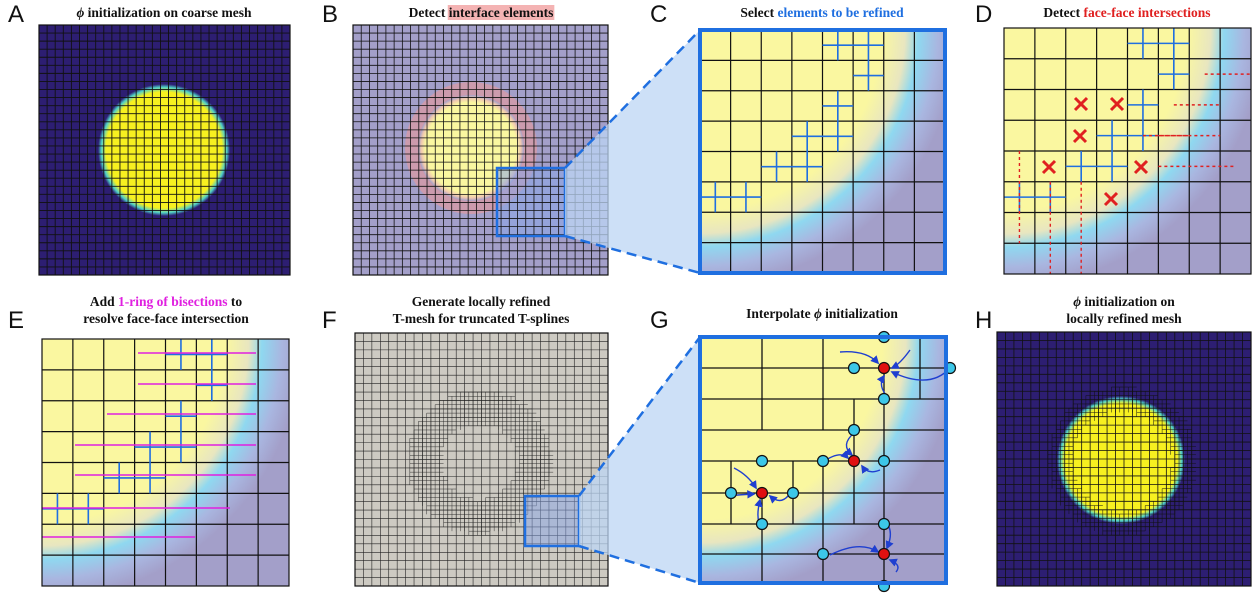 The width and height of the screenshot is (1258, 594). I want to click on panel-g-image, so click(827, 461).